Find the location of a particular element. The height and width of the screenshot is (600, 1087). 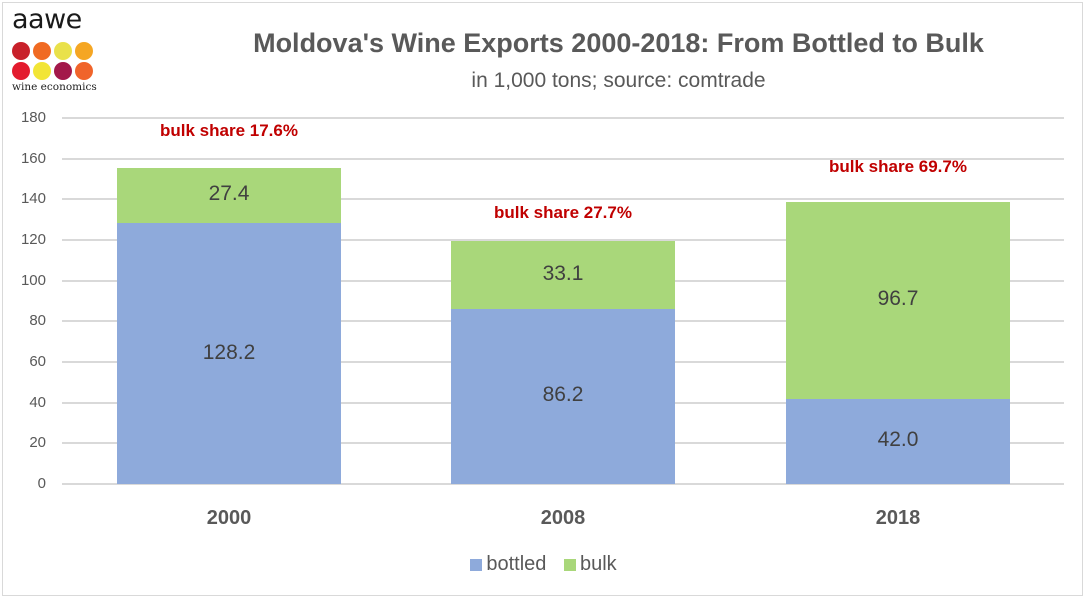

bar-bottled-2018: 42.0 is located at coordinates (898, 441).